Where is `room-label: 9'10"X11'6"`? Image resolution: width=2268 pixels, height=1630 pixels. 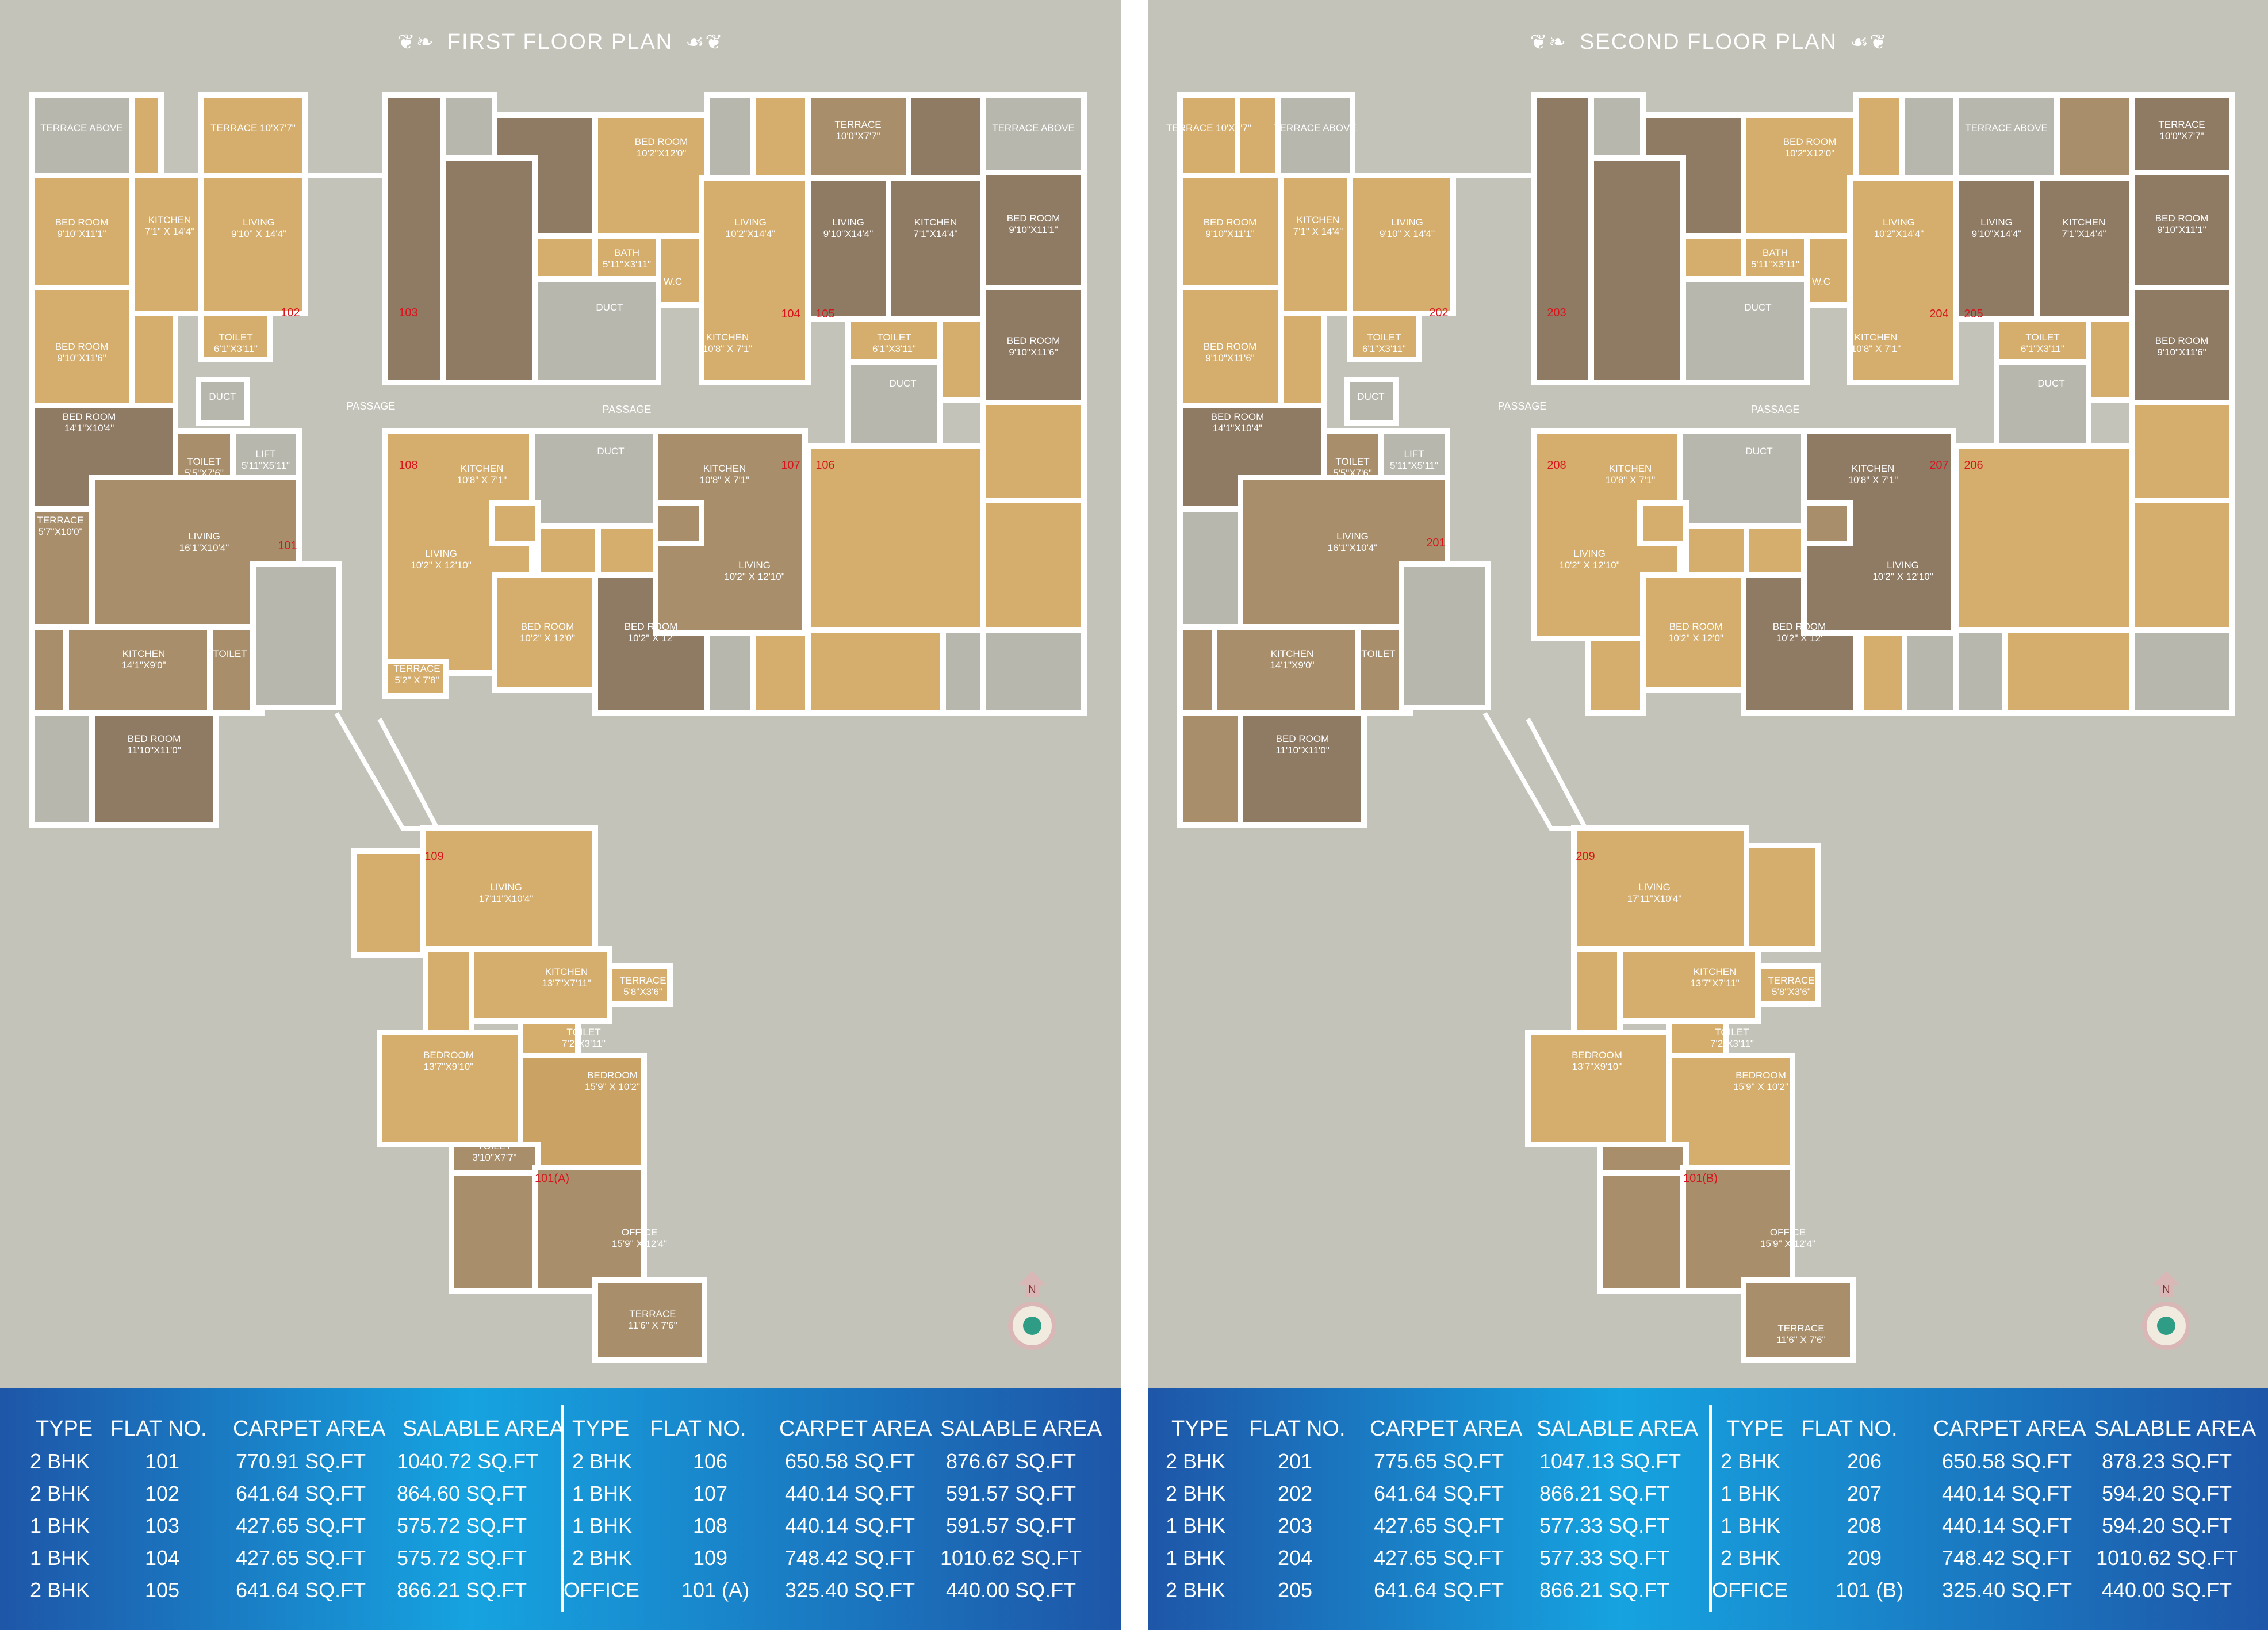 room-label: 9'10"X11'6" is located at coordinates (1033, 352).